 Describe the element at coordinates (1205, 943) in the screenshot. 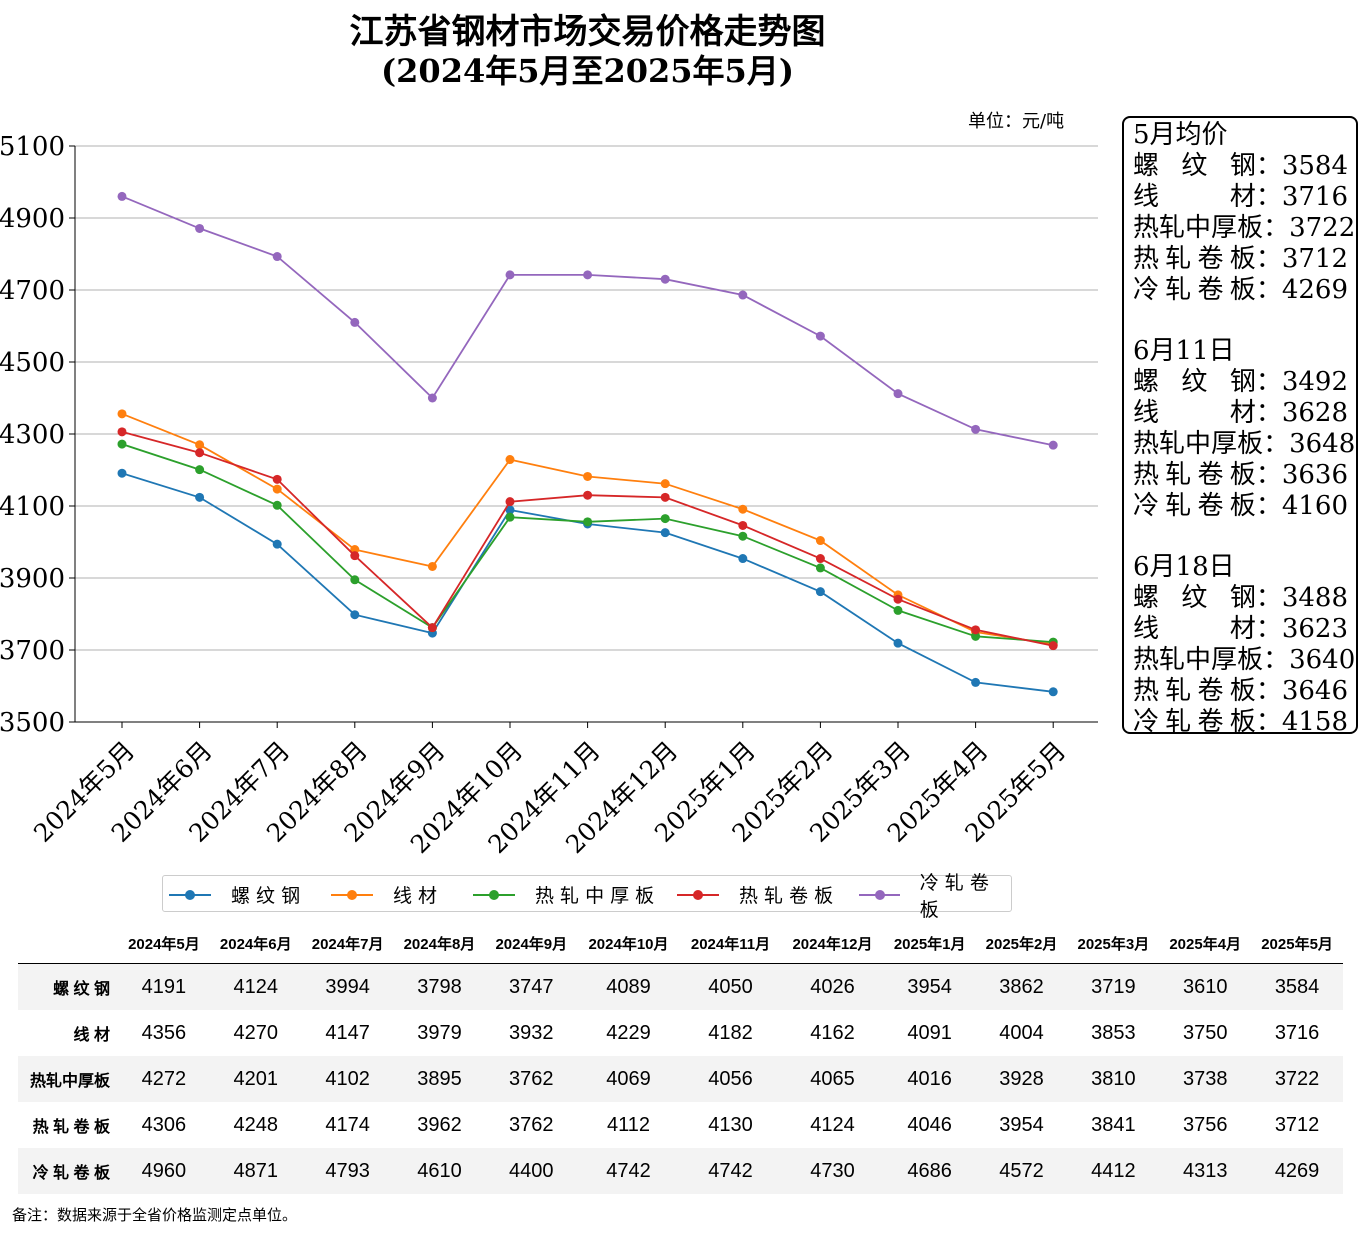

I see `table-column-header: 2025年4月` at that location.